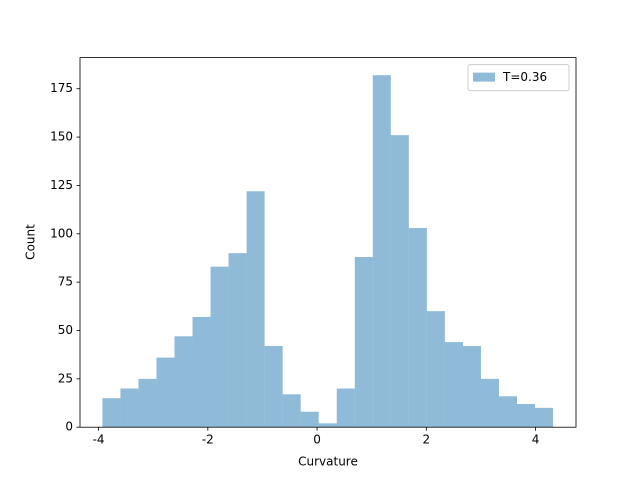 This screenshot has height=480, width=640. What do you see at coordinates (536, 440) in the screenshot?
I see `x-tick-label: 4` at bounding box center [536, 440].